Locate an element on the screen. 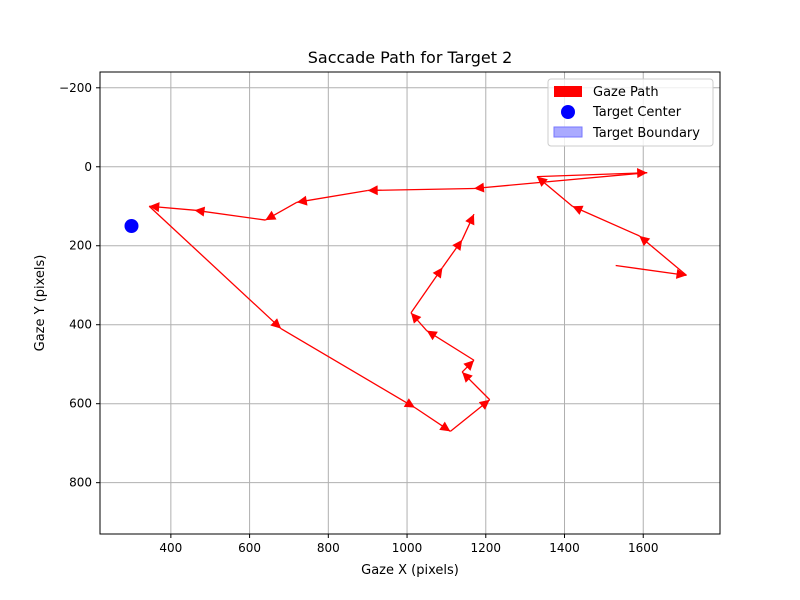  y-tick-label: 0 is located at coordinates (88, 167).